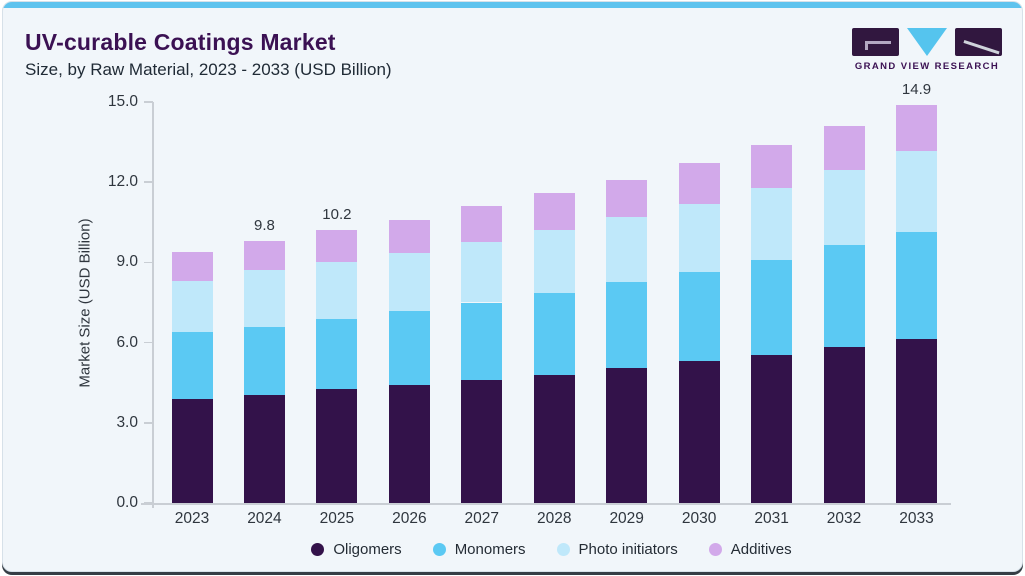 This screenshot has height=576, width=1025. Describe the element at coordinates (153, 305) in the screenshot. I see `y-axis-line` at that location.